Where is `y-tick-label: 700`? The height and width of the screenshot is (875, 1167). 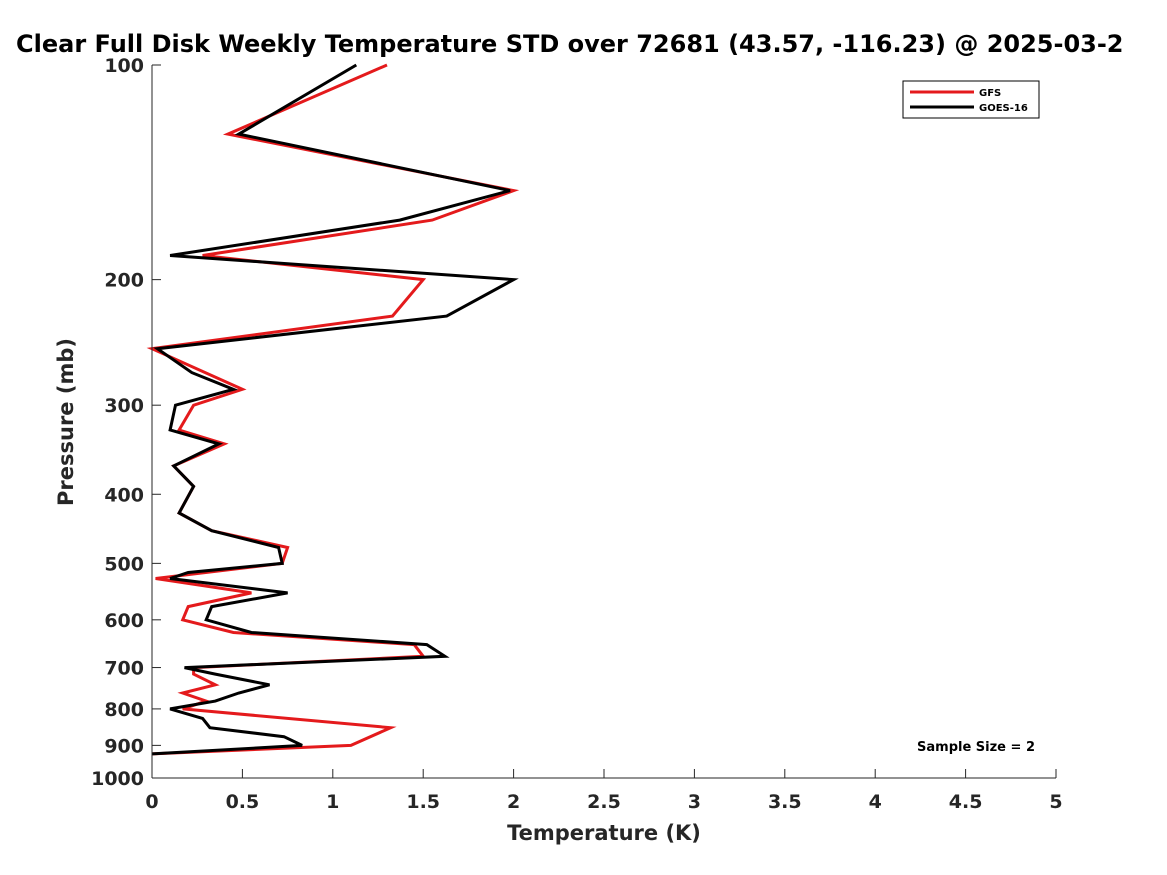
y-tick-label: 700 is located at coordinates (124, 669).